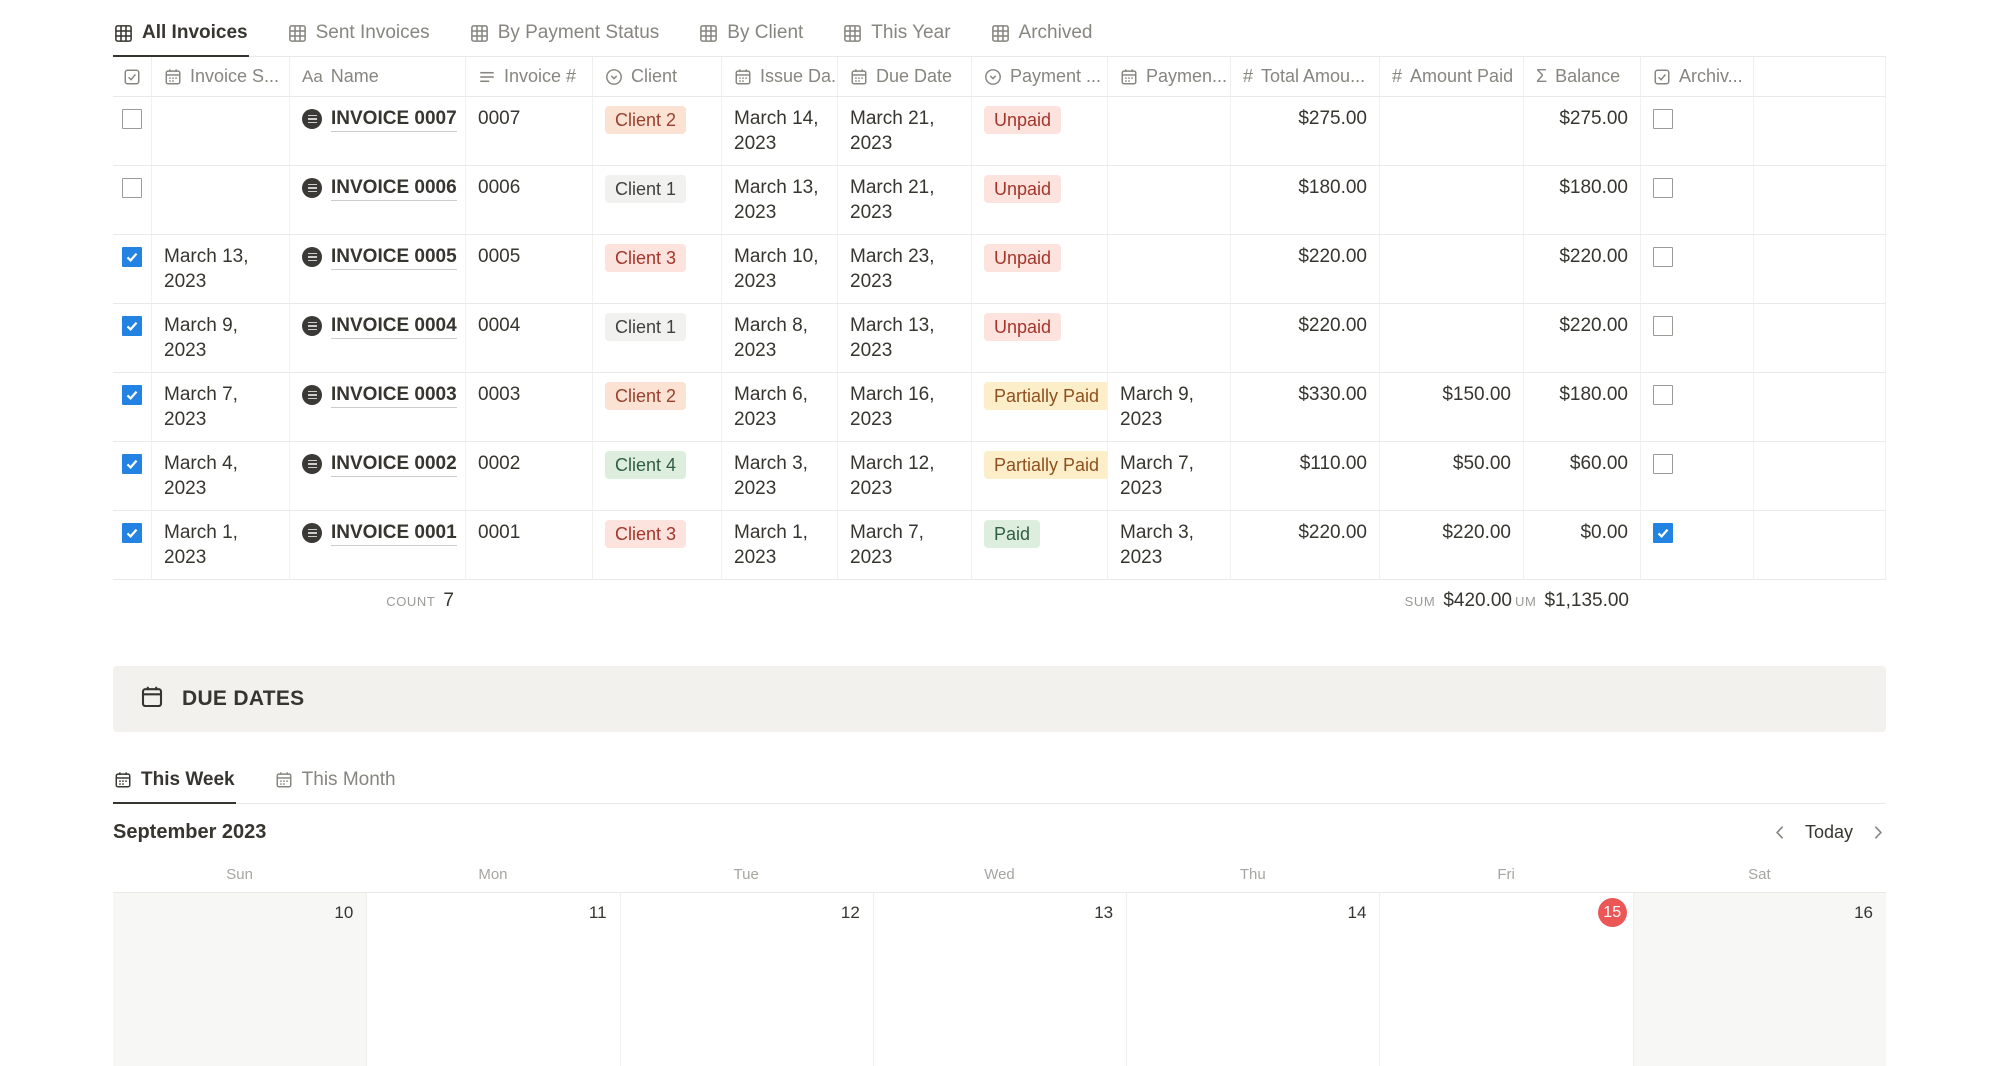 This screenshot has width=1999, height=1066. What do you see at coordinates (394, 257) in the screenshot?
I see `invoice-page-link: INVOICE 0005` at bounding box center [394, 257].